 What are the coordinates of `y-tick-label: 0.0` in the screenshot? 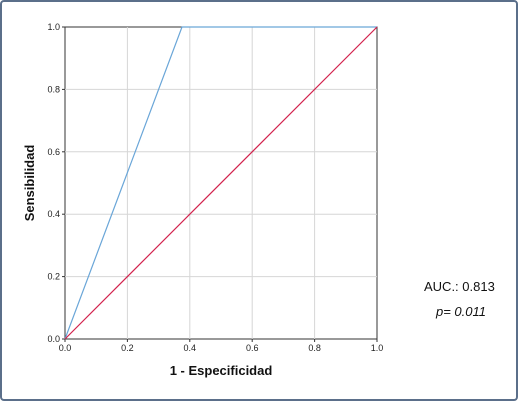 It's located at (53, 339).